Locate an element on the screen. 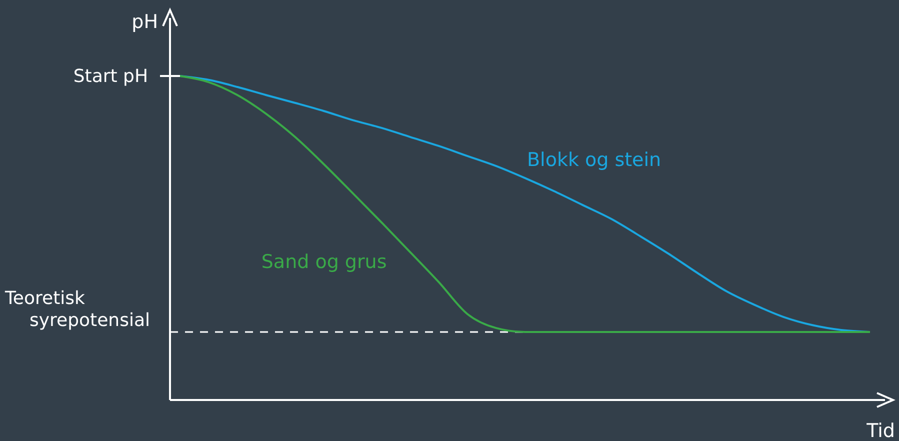  series-label: Sand og grus is located at coordinates (324, 262).